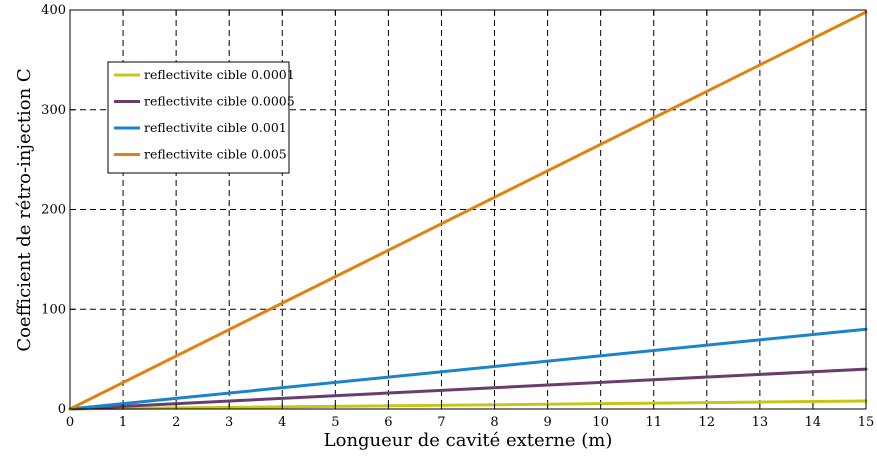  Describe the element at coordinates (229, 422) in the screenshot. I see `x-tick-label: 3` at that location.